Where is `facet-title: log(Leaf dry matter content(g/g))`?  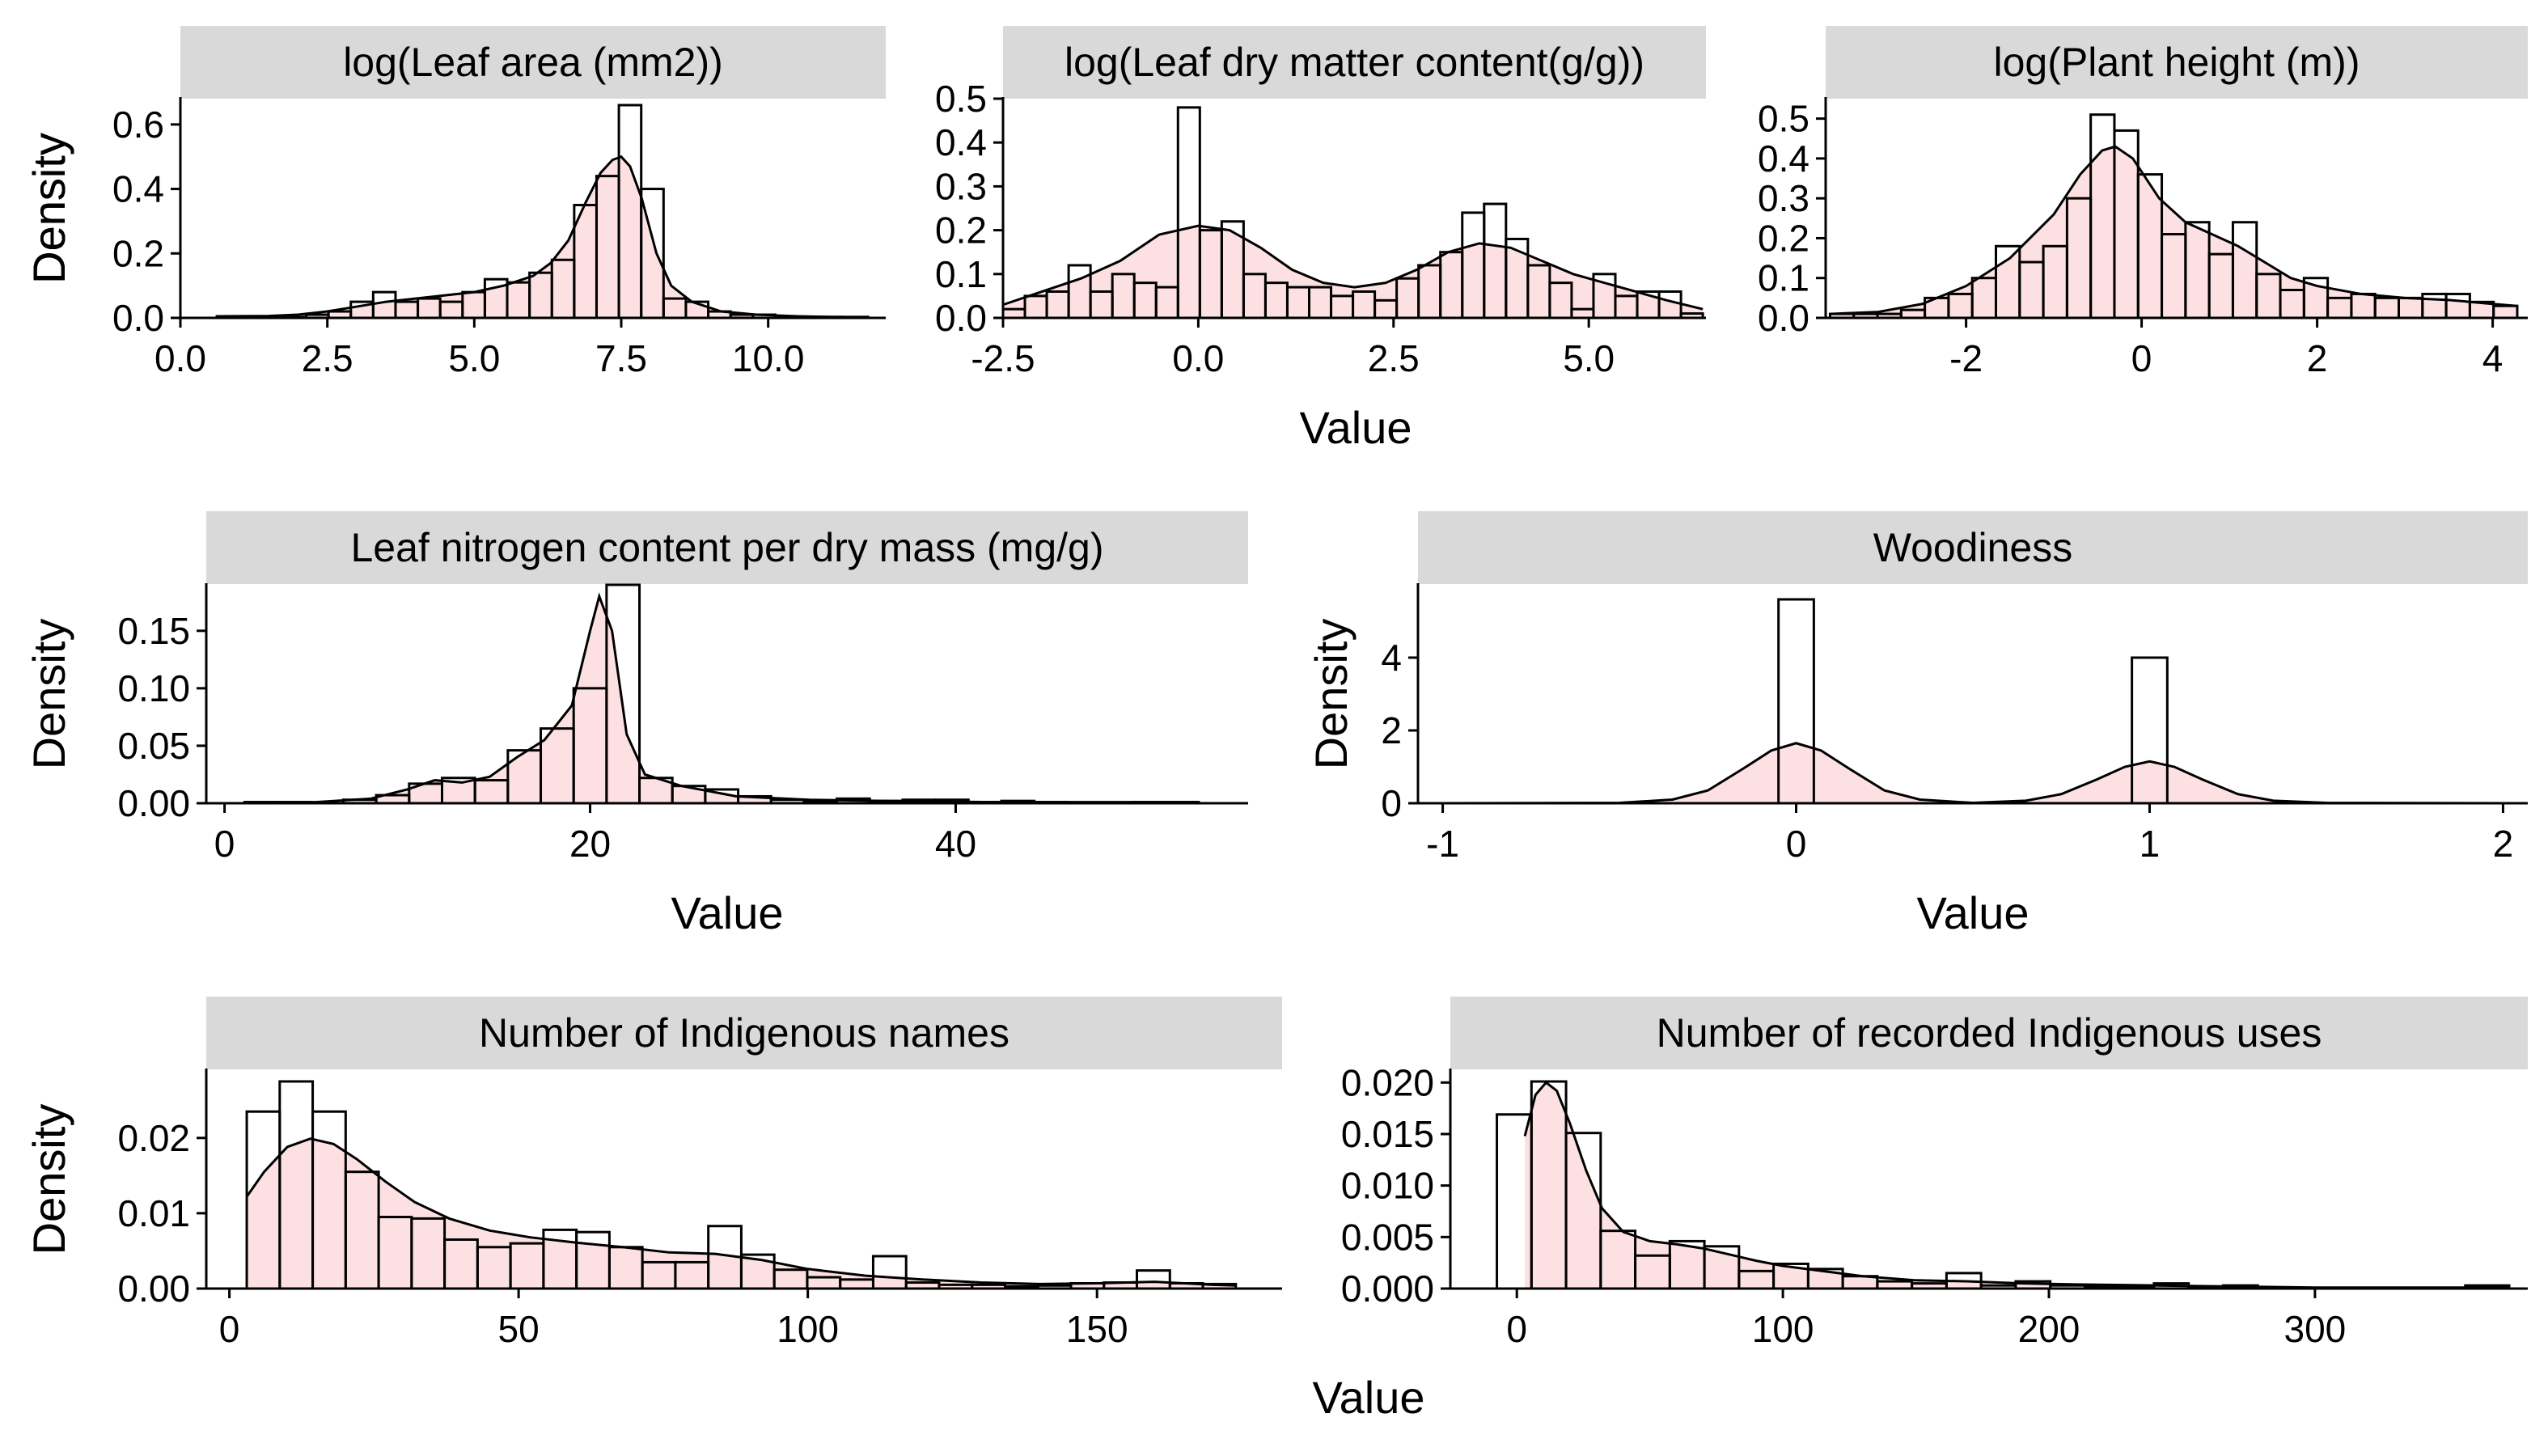
facet-title: log(Leaf dry matter content(g/g)) is located at coordinates (1354, 62).